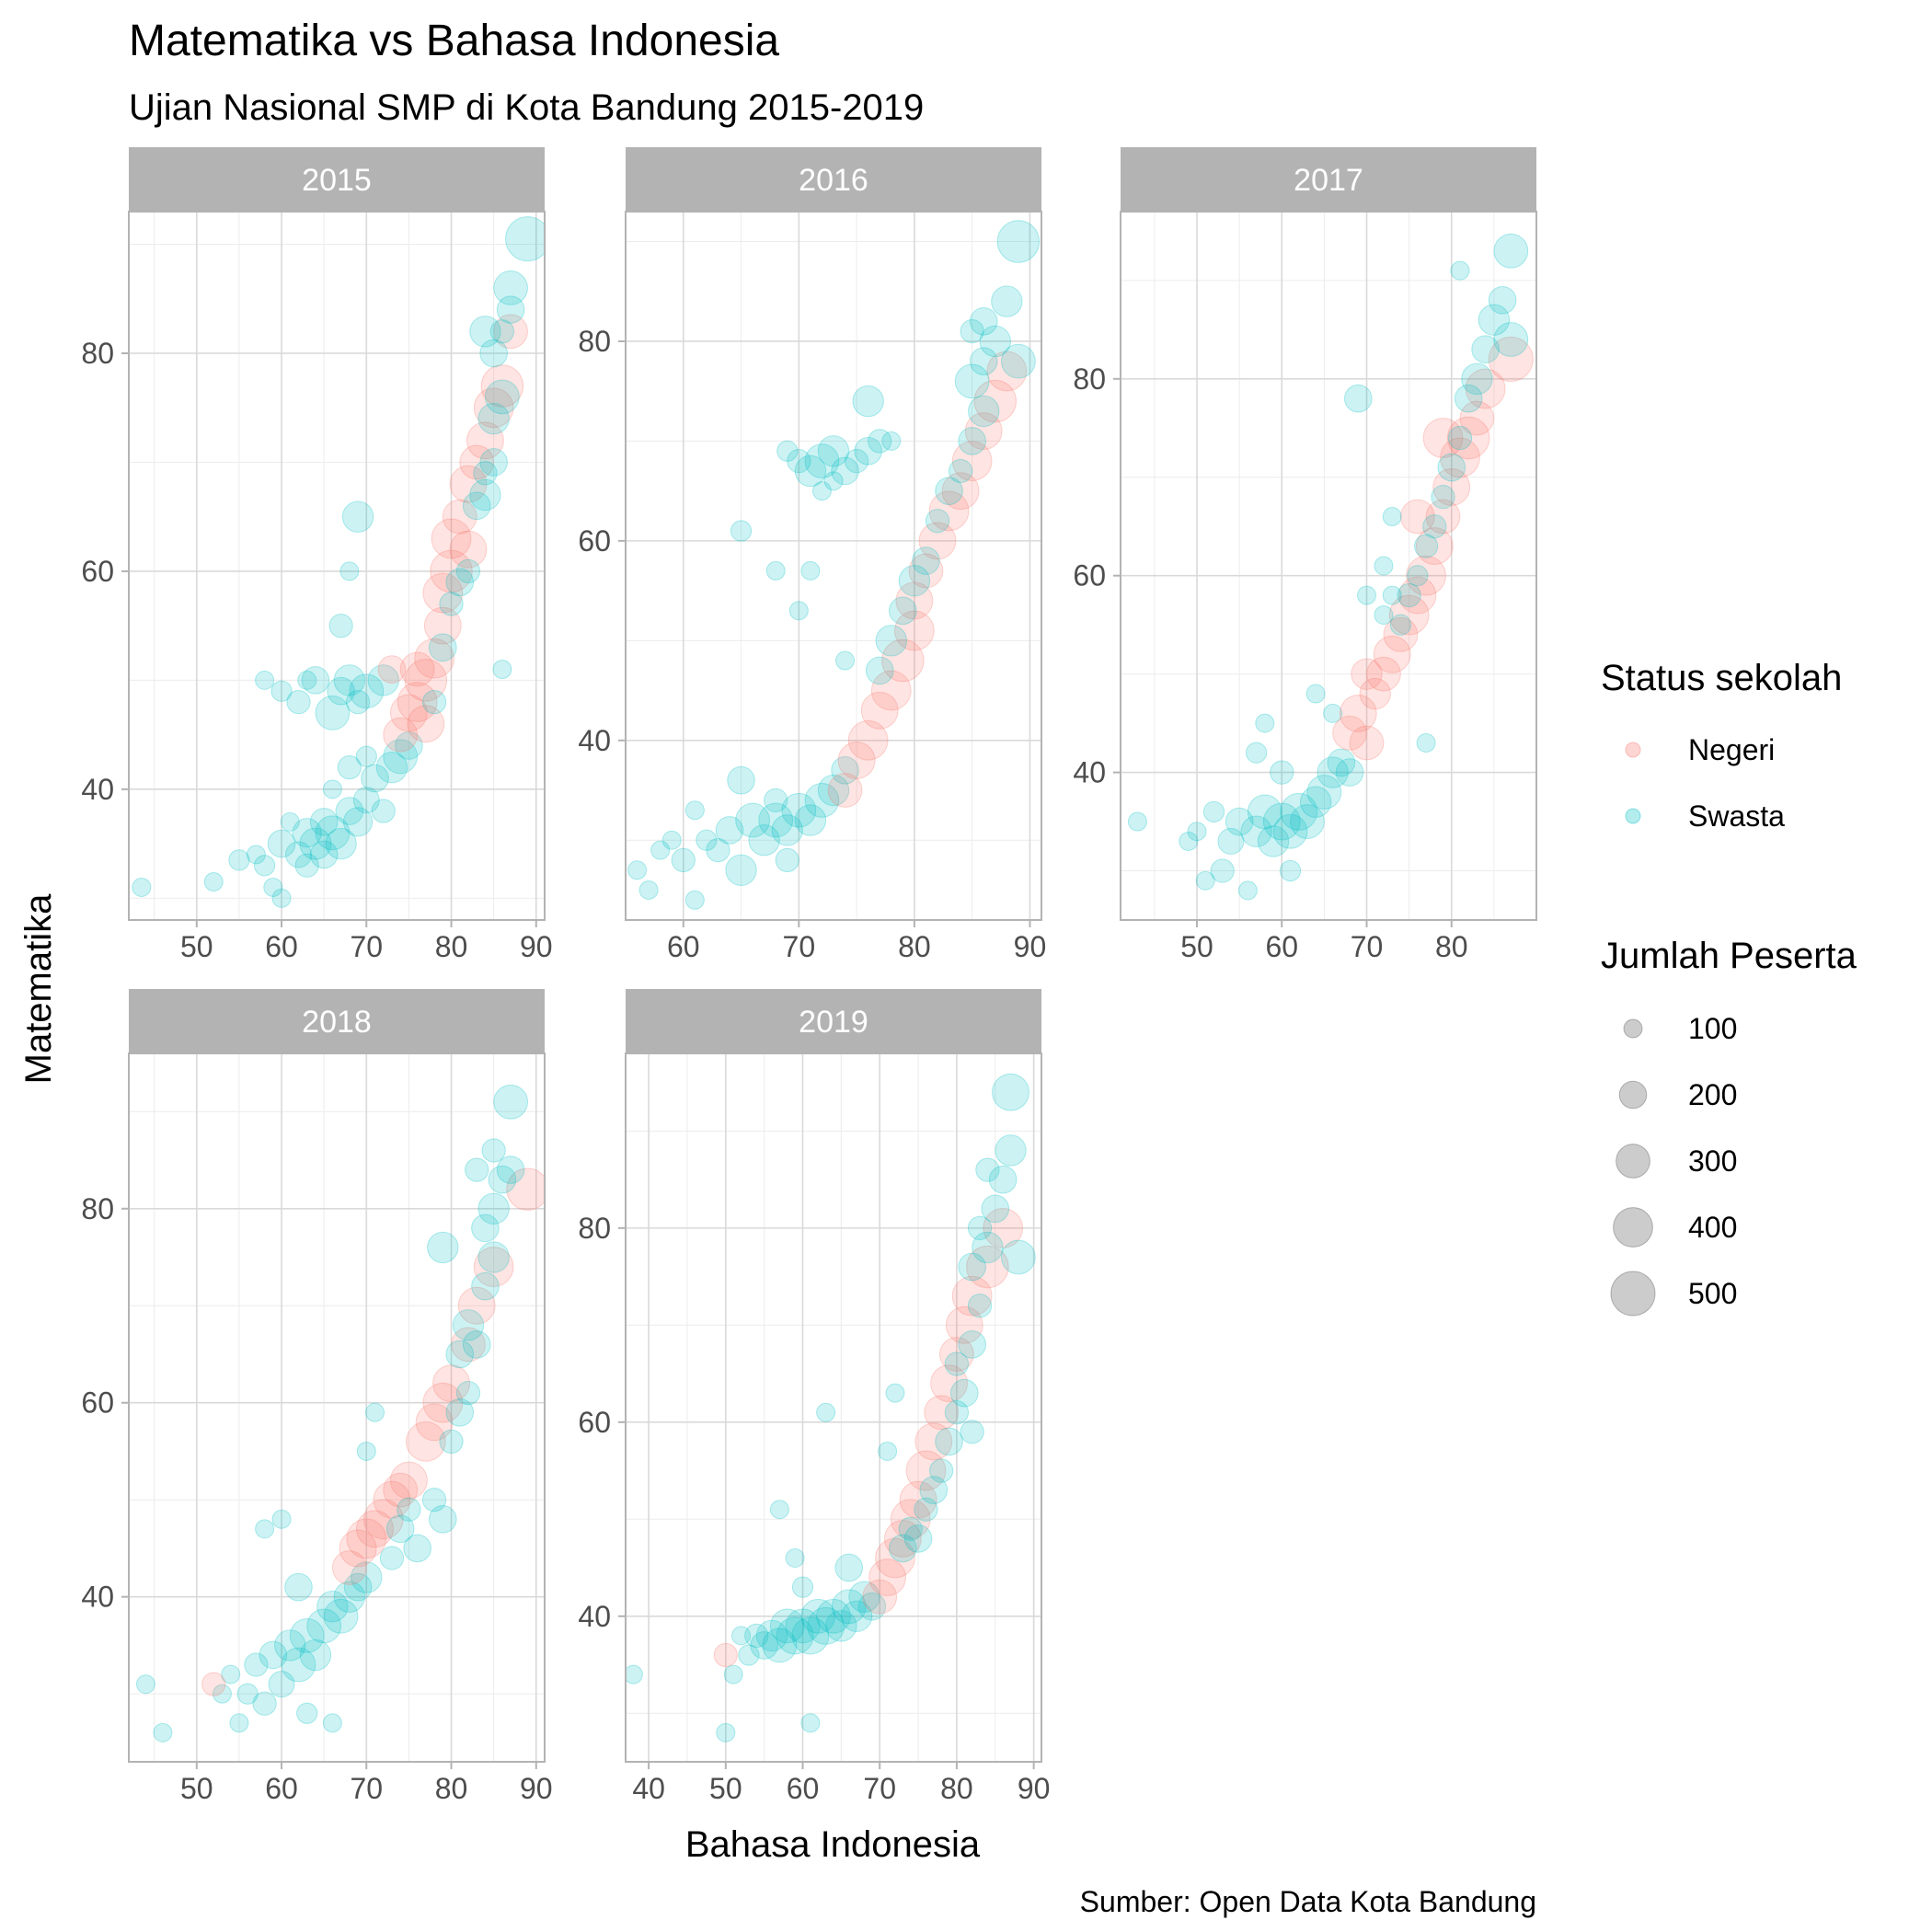 The height and width of the screenshot is (1932, 1932). What do you see at coordinates (1712, 1227) in the screenshot?
I see `legend-size-label: 400` at bounding box center [1712, 1227].